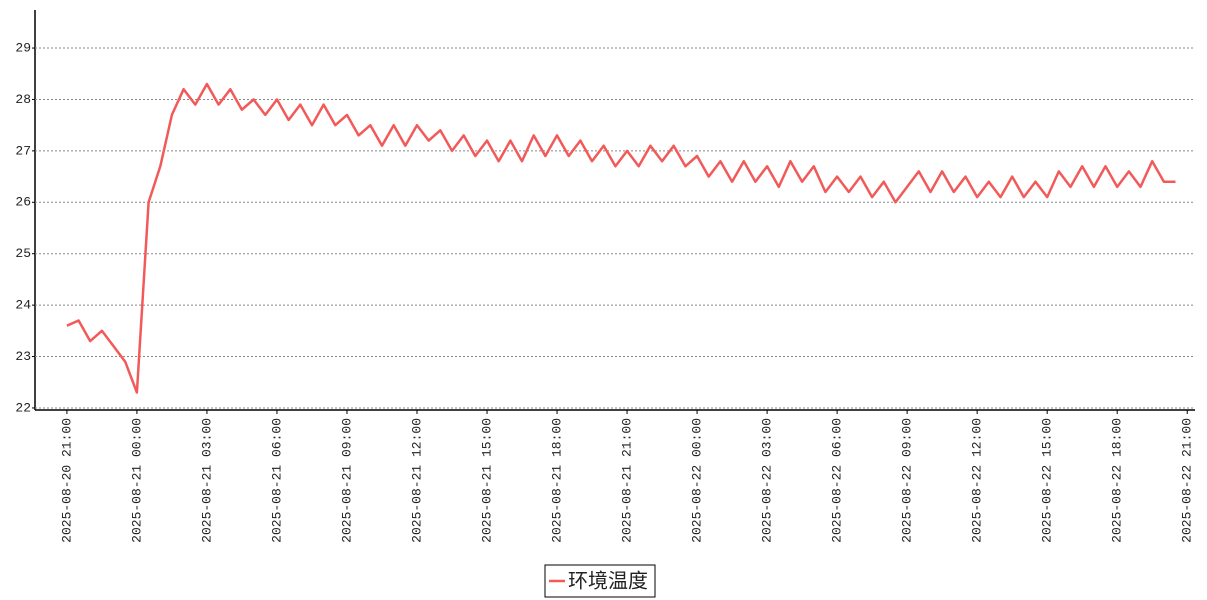  What do you see at coordinates (136, 480) in the screenshot?
I see `x-tick-label: 2025-08-21 00:00` at bounding box center [136, 480].